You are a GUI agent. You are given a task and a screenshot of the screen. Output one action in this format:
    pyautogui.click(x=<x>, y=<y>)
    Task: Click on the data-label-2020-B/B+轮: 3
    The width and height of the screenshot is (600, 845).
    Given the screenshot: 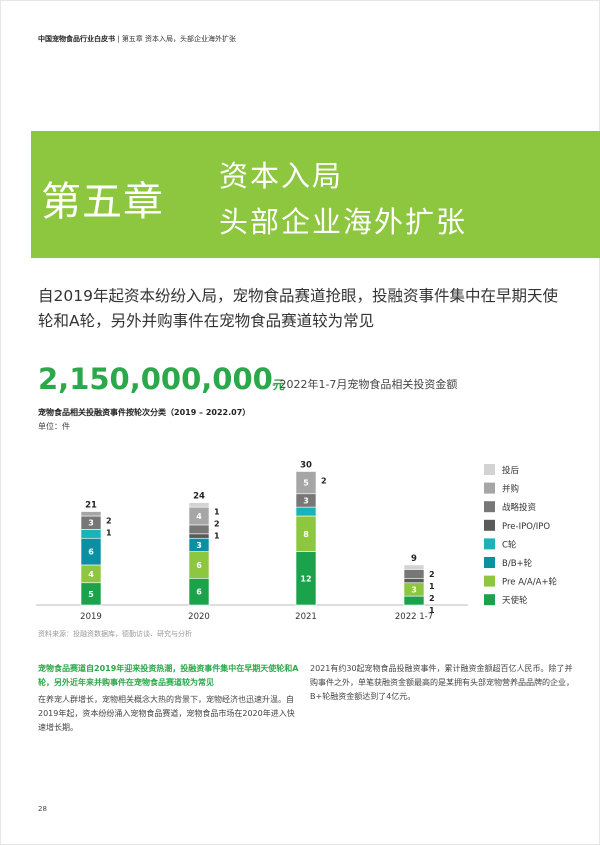 What is the action you would take?
    pyautogui.click(x=199, y=545)
    